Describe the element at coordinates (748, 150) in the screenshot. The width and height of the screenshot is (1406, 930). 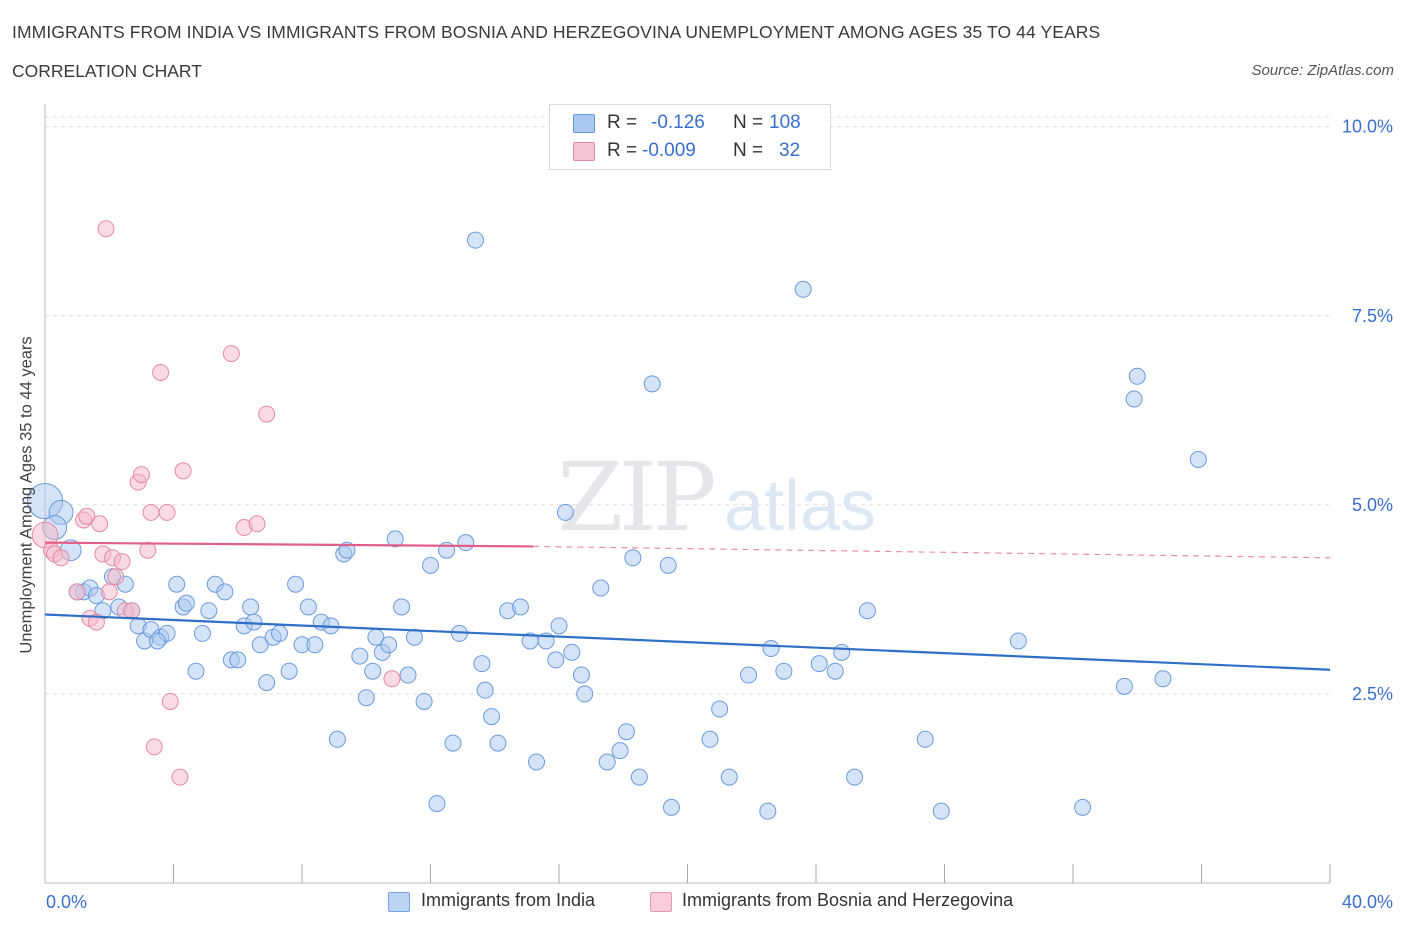
I see `bosnia-n-label: N =` at that location.